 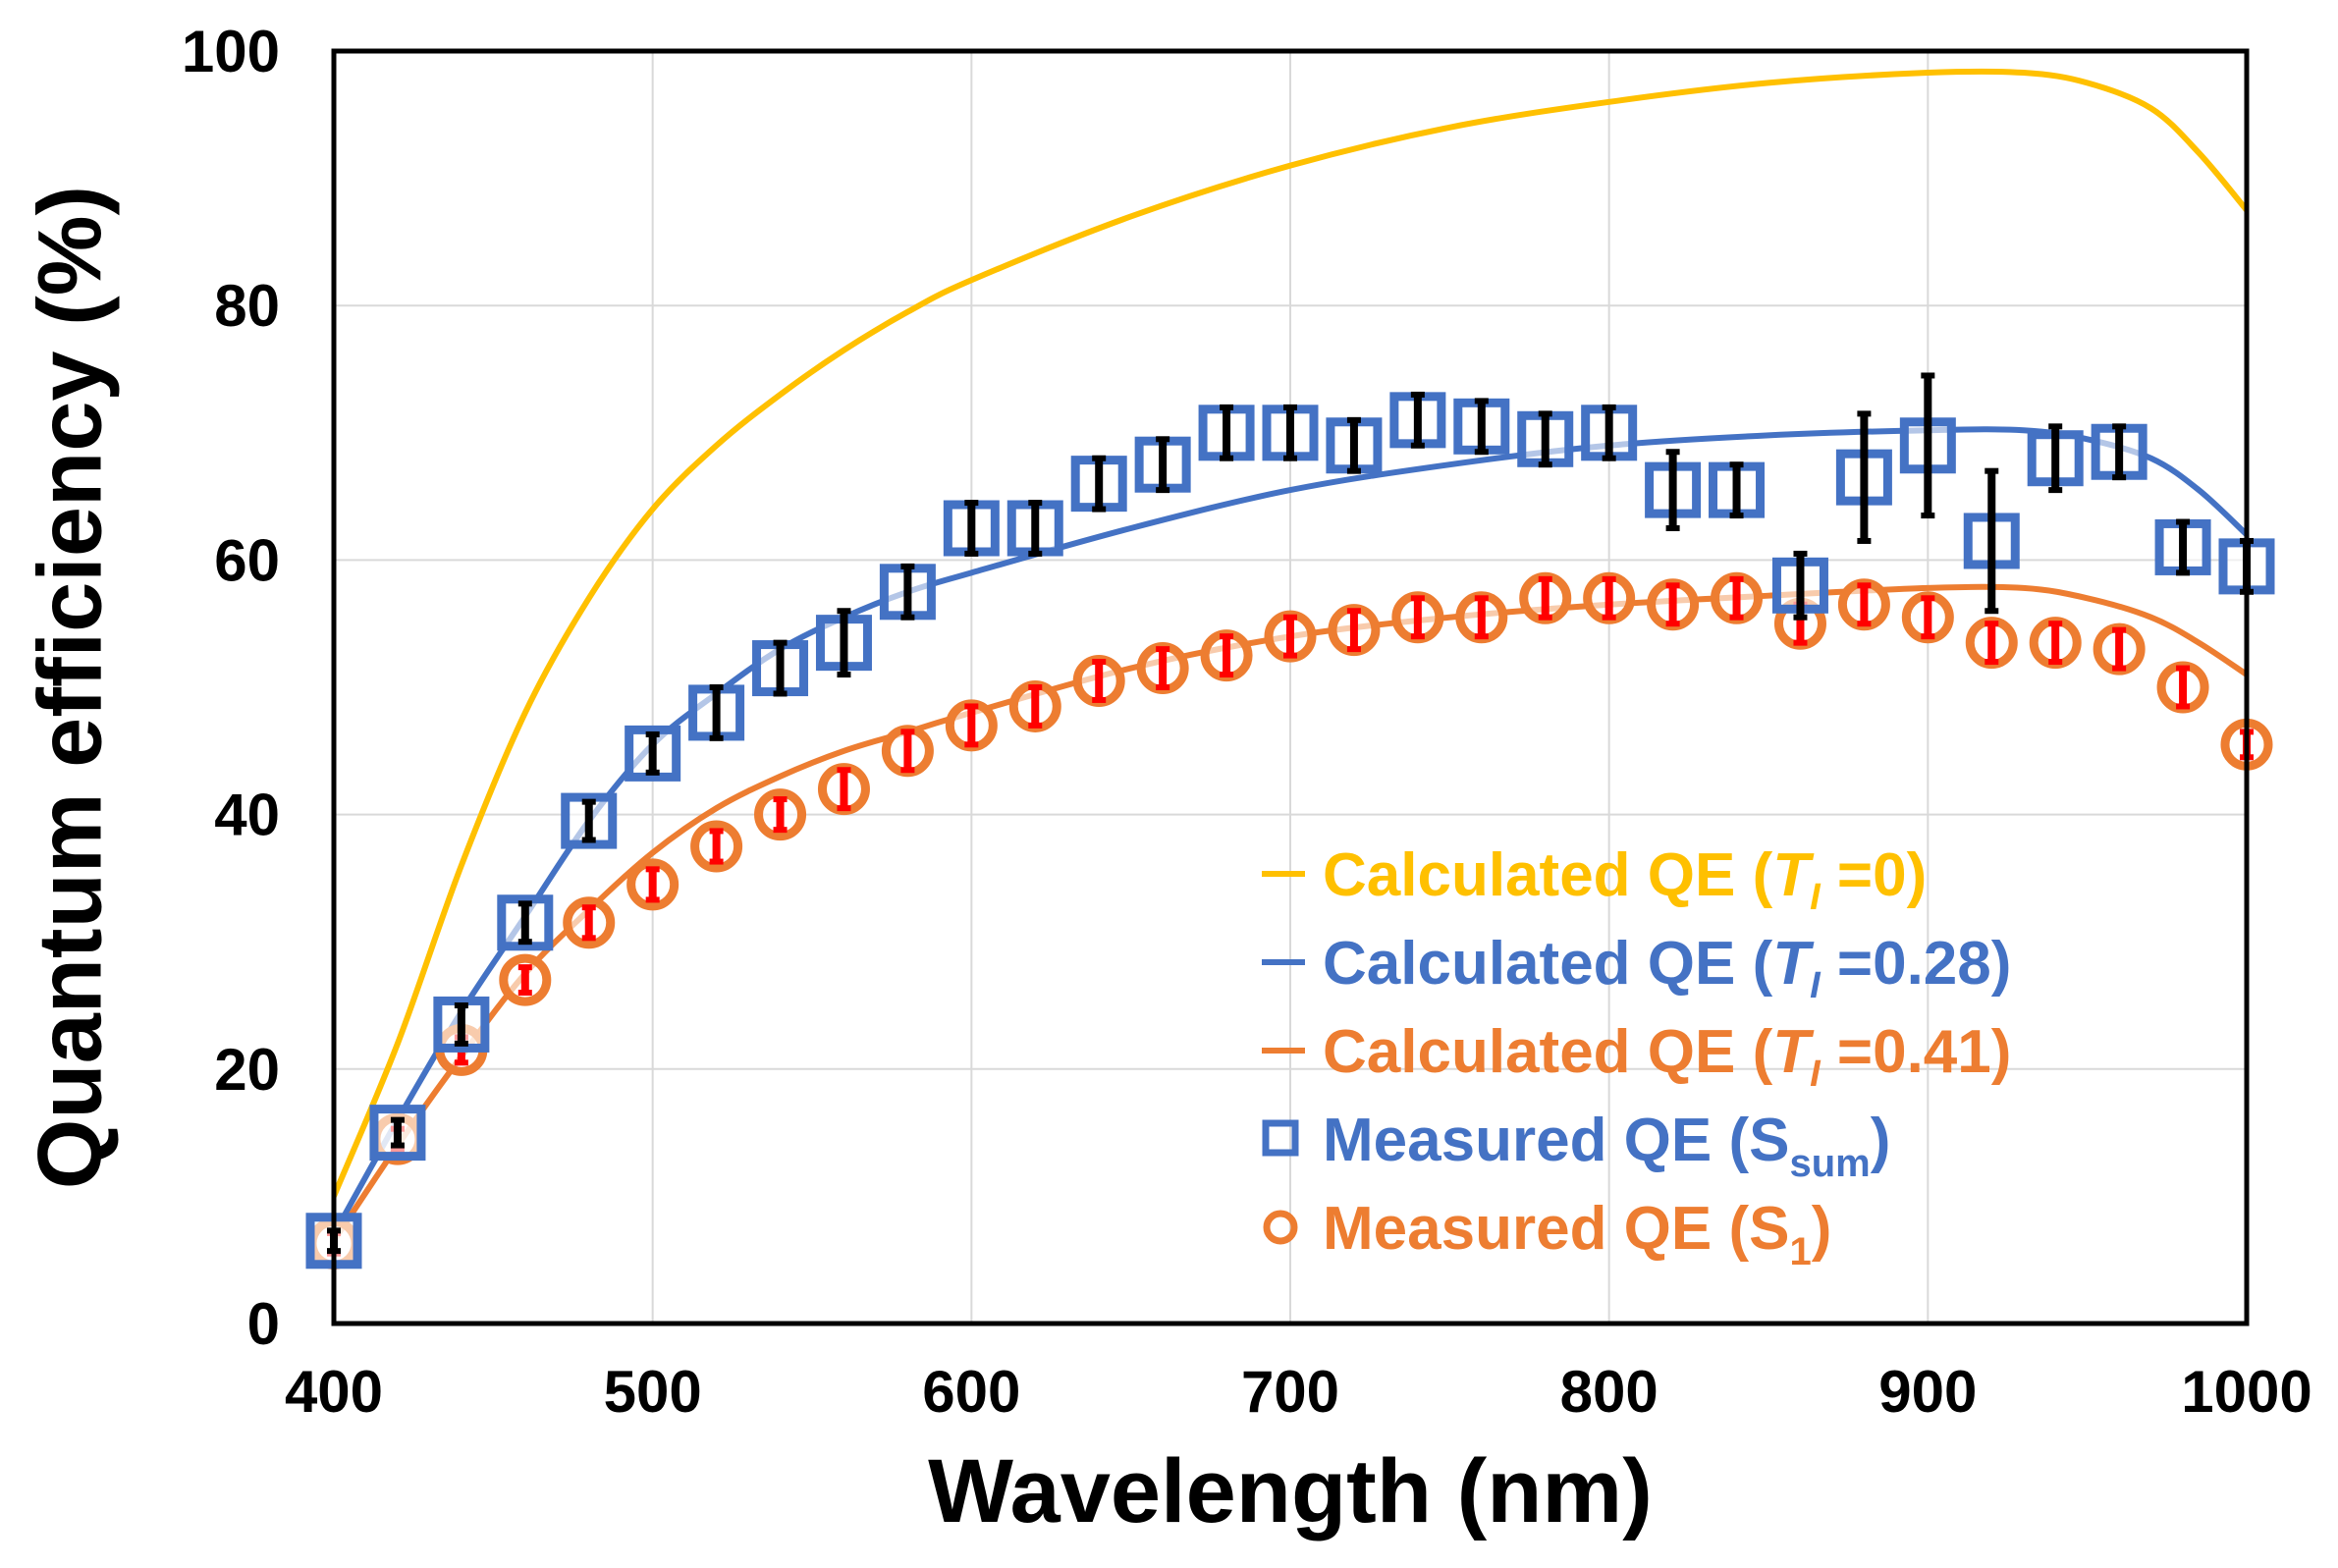 I want to click on y-tick-labels: 0 20 40 60 80 100, so click(x=231, y=688).